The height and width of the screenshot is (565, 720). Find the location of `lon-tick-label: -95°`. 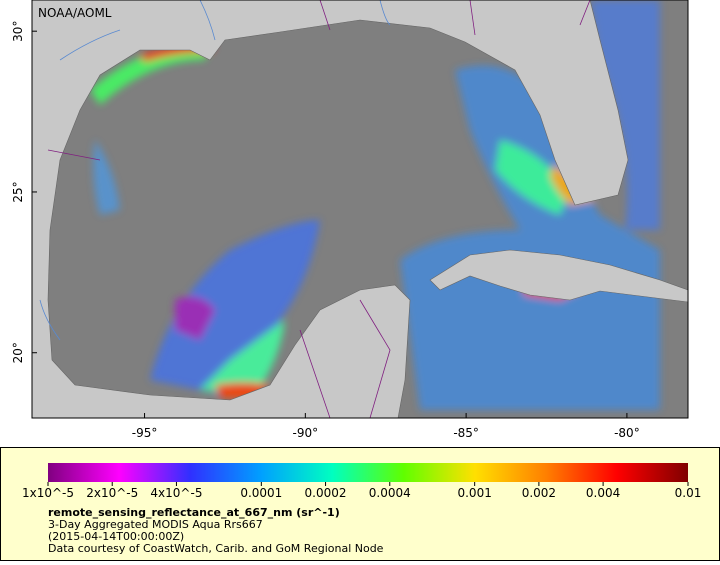

lon-tick-label: -95° is located at coordinates (145, 433).